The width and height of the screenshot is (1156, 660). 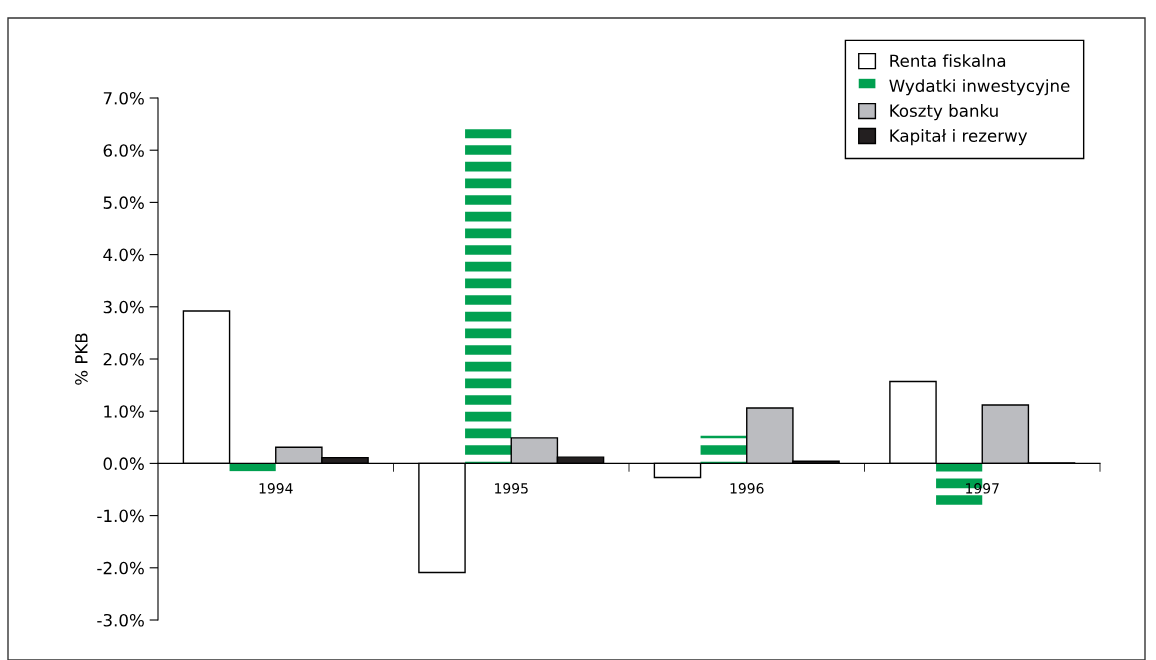 I want to click on x-tick-label: 1997, so click(x=982, y=488).